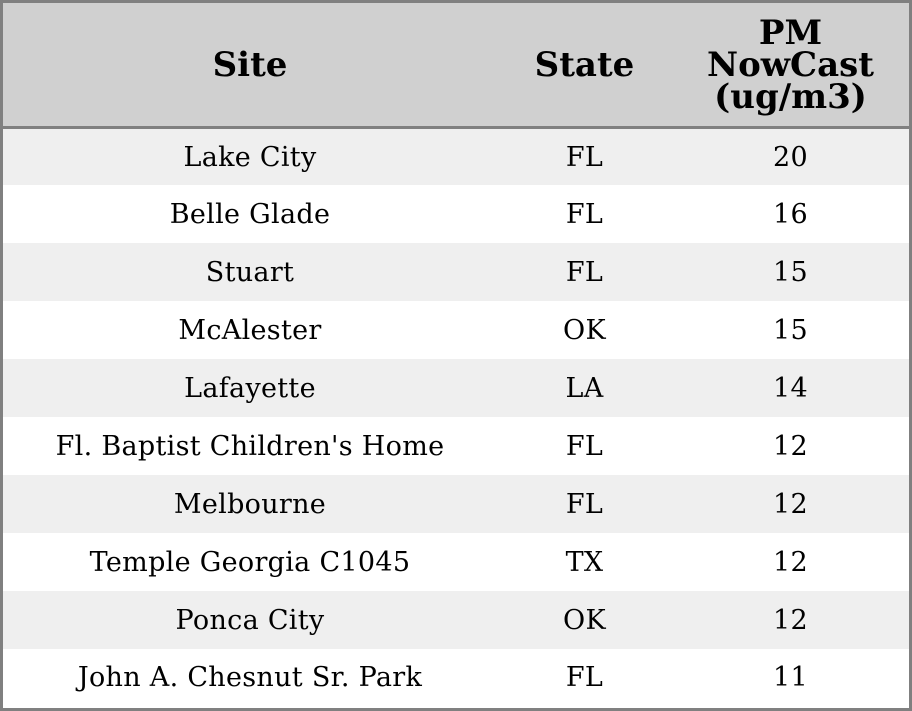  I want to click on table-row: John A. Chesnut Sr. Park FL 11, so click(456, 677).